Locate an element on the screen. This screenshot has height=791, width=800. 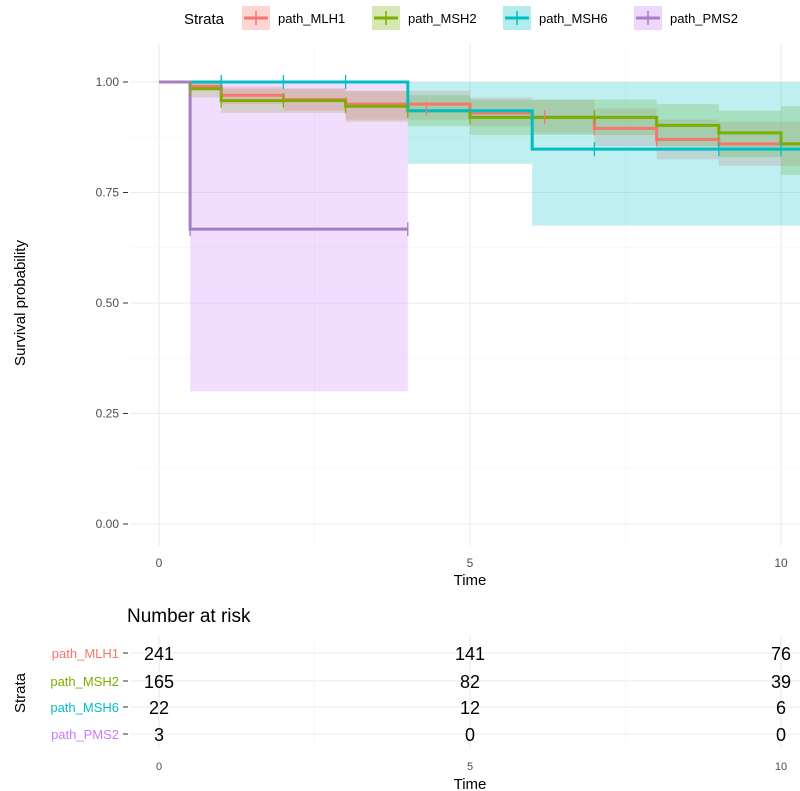
risk-row-label-path_MSH6: path_MSH6 is located at coordinates (84, 707).